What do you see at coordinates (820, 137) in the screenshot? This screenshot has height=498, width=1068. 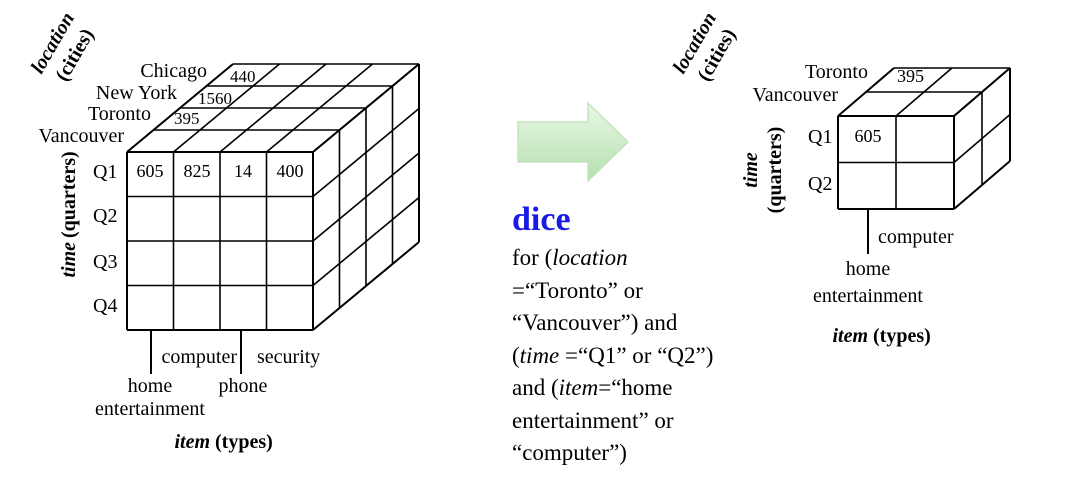 I see `right-quarter-q1: Q1` at bounding box center [820, 137].